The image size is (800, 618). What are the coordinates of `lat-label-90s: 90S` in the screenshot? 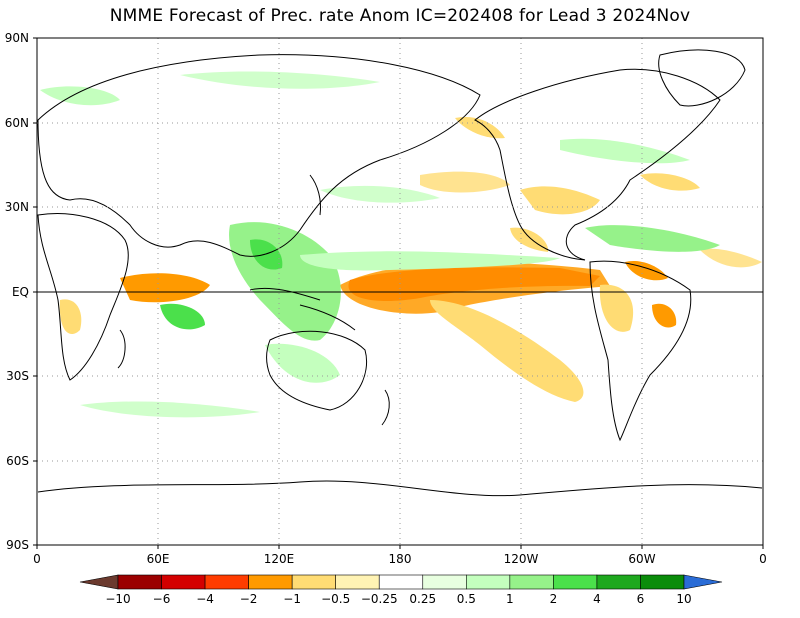 It's located at (17, 545).